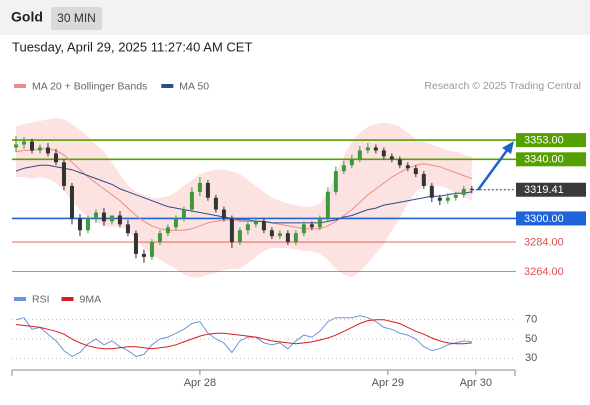  Describe the element at coordinates (544, 219) in the screenshot. I see `level-label: 3300.00` at that location.